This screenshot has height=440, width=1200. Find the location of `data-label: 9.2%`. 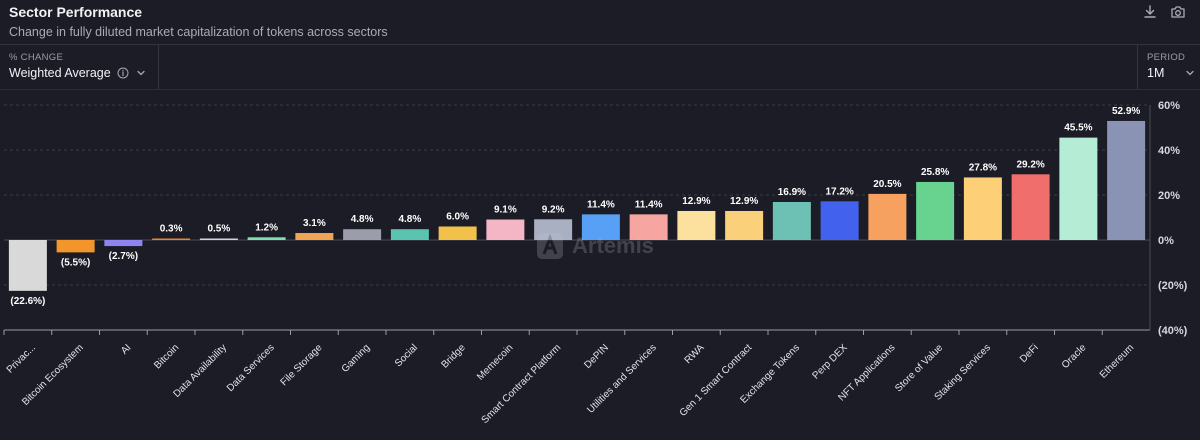

data-label: 9.2% is located at coordinates (553, 209).